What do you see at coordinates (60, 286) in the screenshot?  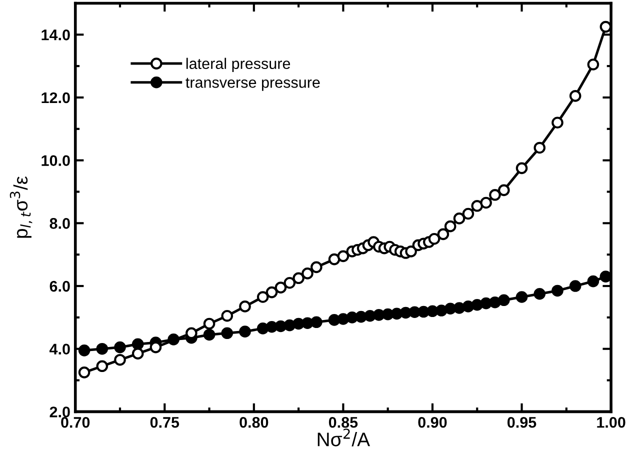 I see `y-tick-label: 6.0` at bounding box center [60, 286].